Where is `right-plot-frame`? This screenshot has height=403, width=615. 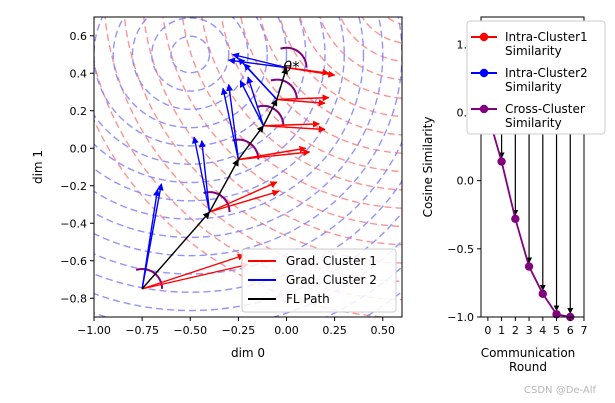
right-plot-frame is located at coordinates (532, 167).